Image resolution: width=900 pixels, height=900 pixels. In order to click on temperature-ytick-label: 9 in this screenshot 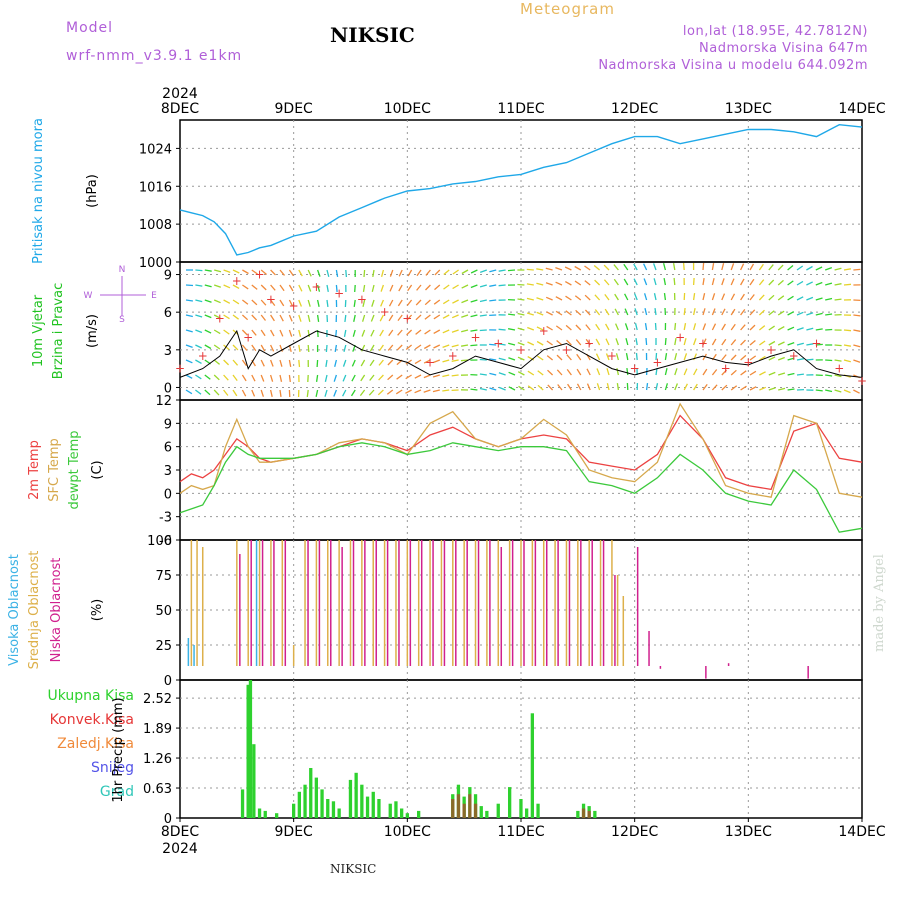, I will do `click(168, 424)`.